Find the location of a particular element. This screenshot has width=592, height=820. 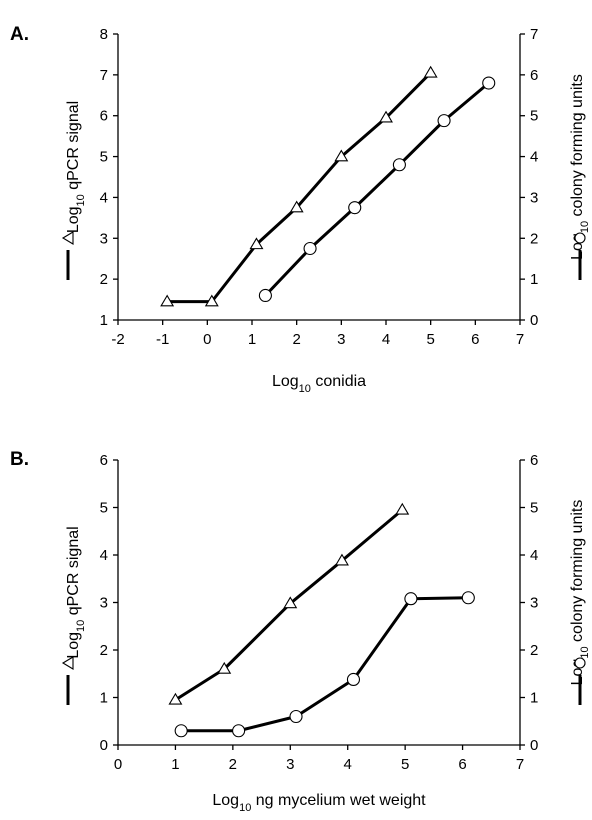

y-right-axis-title: Log10 colony forming units is located at coordinates (580, 167).